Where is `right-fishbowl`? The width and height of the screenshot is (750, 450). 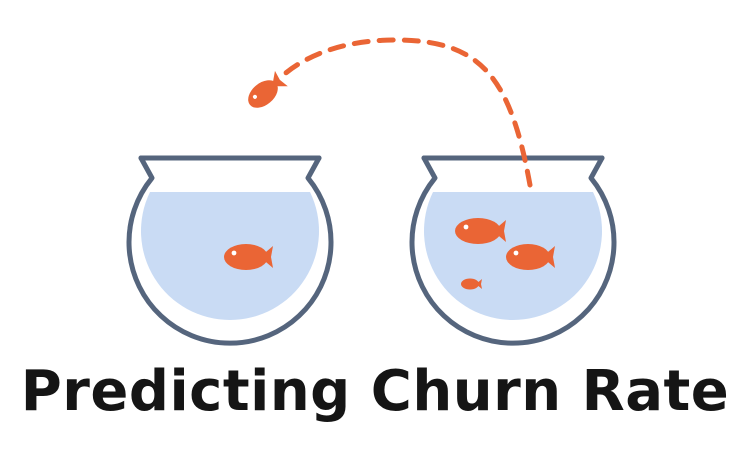
right-fishbowl is located at coordinates (513, 250).